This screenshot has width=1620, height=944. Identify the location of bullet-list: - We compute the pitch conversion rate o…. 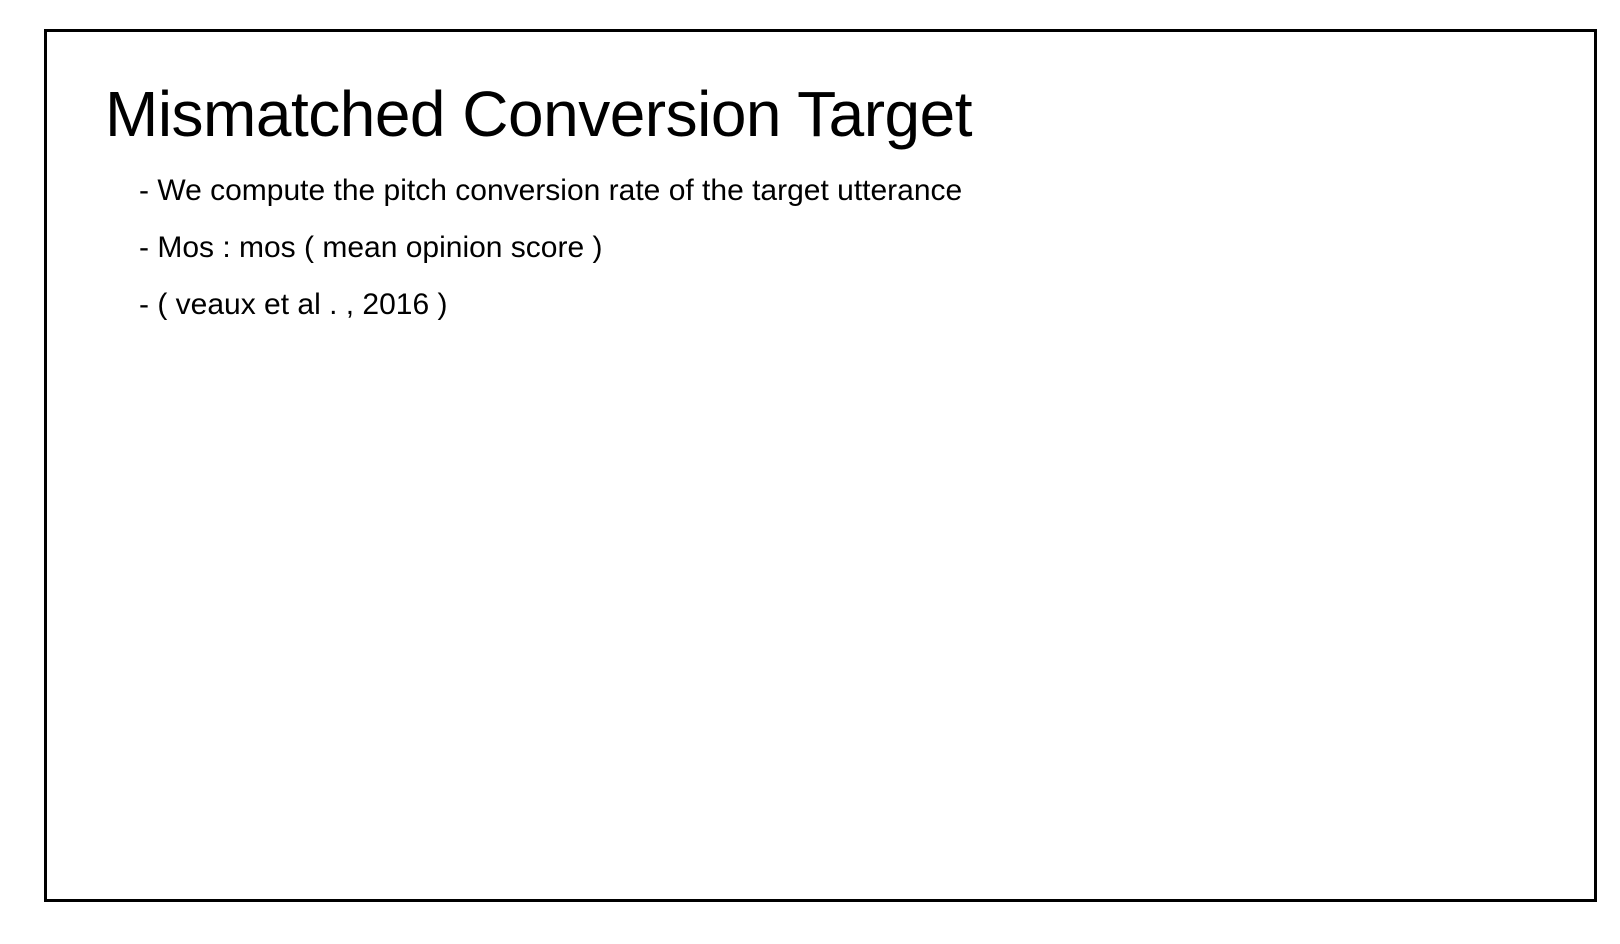
(550, 258).